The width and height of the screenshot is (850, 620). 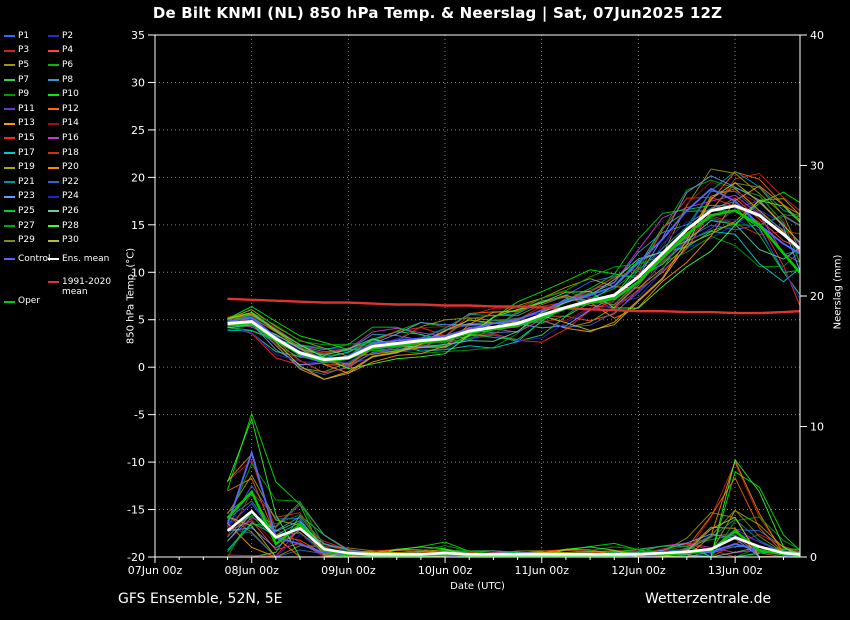 I want to click on member-precip-line-P23, so click(x=513, y=542).